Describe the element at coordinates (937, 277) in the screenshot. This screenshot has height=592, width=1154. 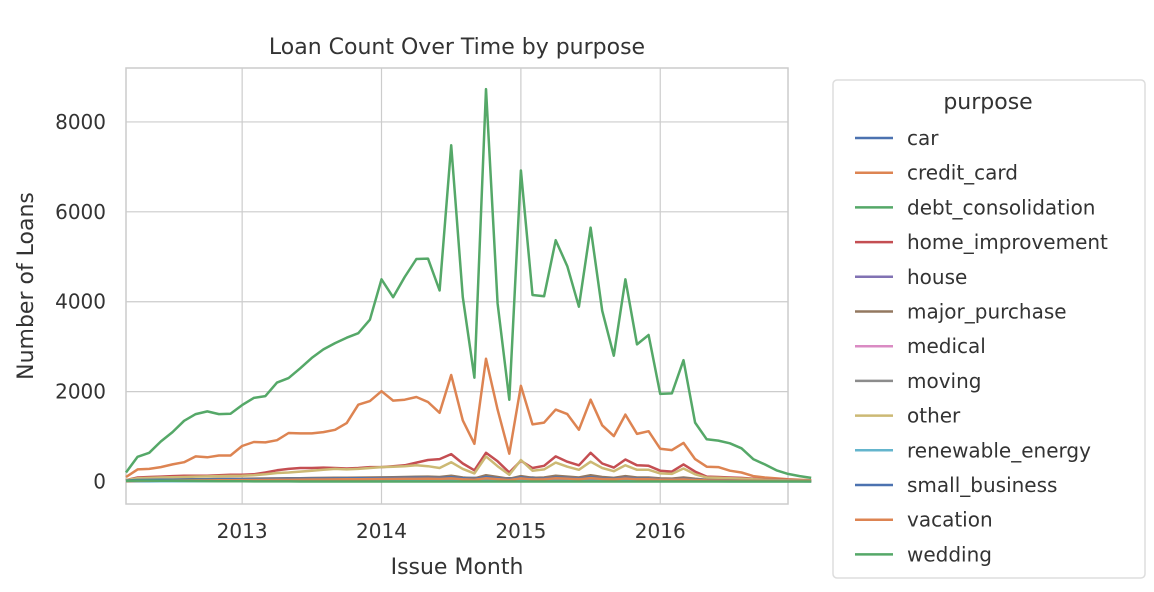
I see `legend-label: house` at that location.